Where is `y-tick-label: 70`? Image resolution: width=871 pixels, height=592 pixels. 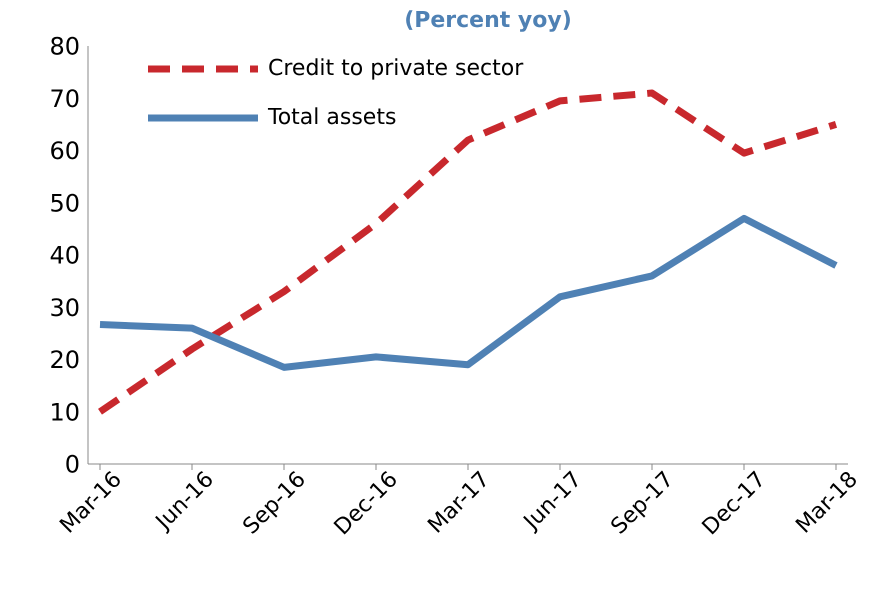 y-tick-label: 70 is located at coordinates (64, 98).